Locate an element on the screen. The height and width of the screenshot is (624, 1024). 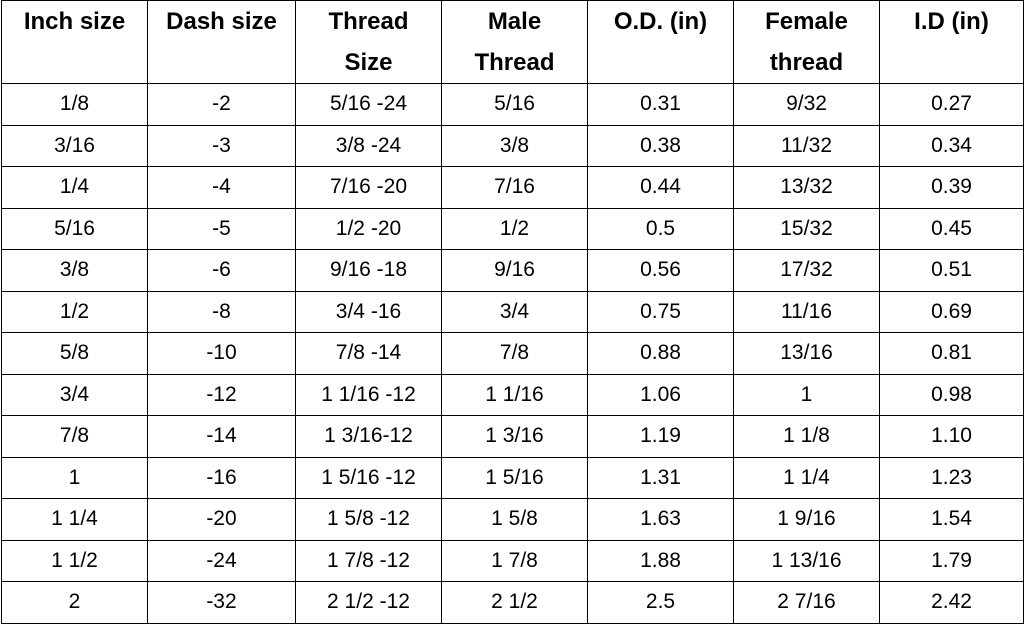
cell-female-thread: 11/32 is located at coordinates (806, 145).